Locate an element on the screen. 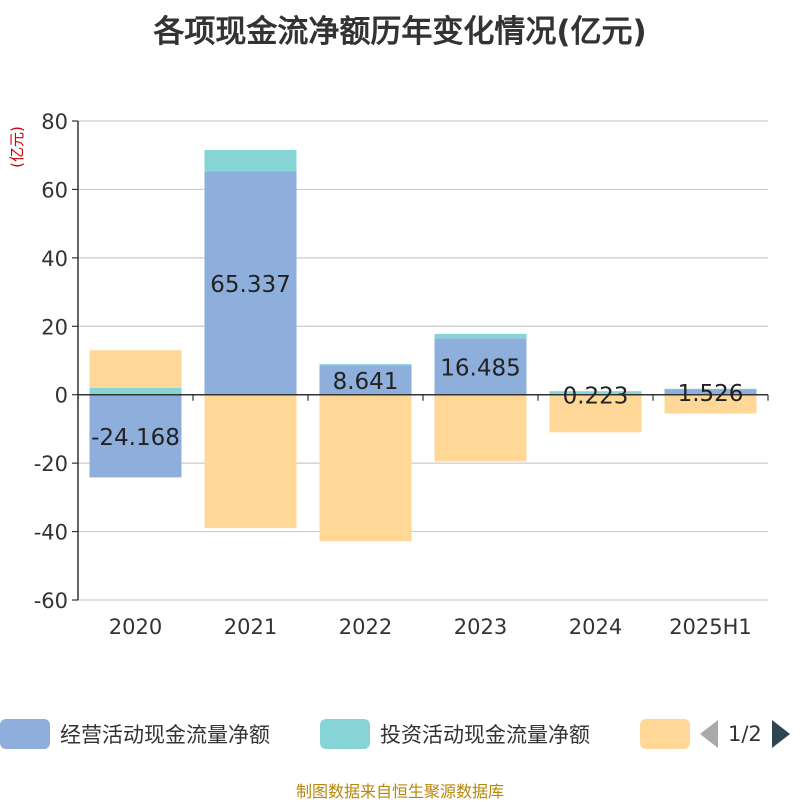  legend-swatch-operating is located at coordinates (25, 734).